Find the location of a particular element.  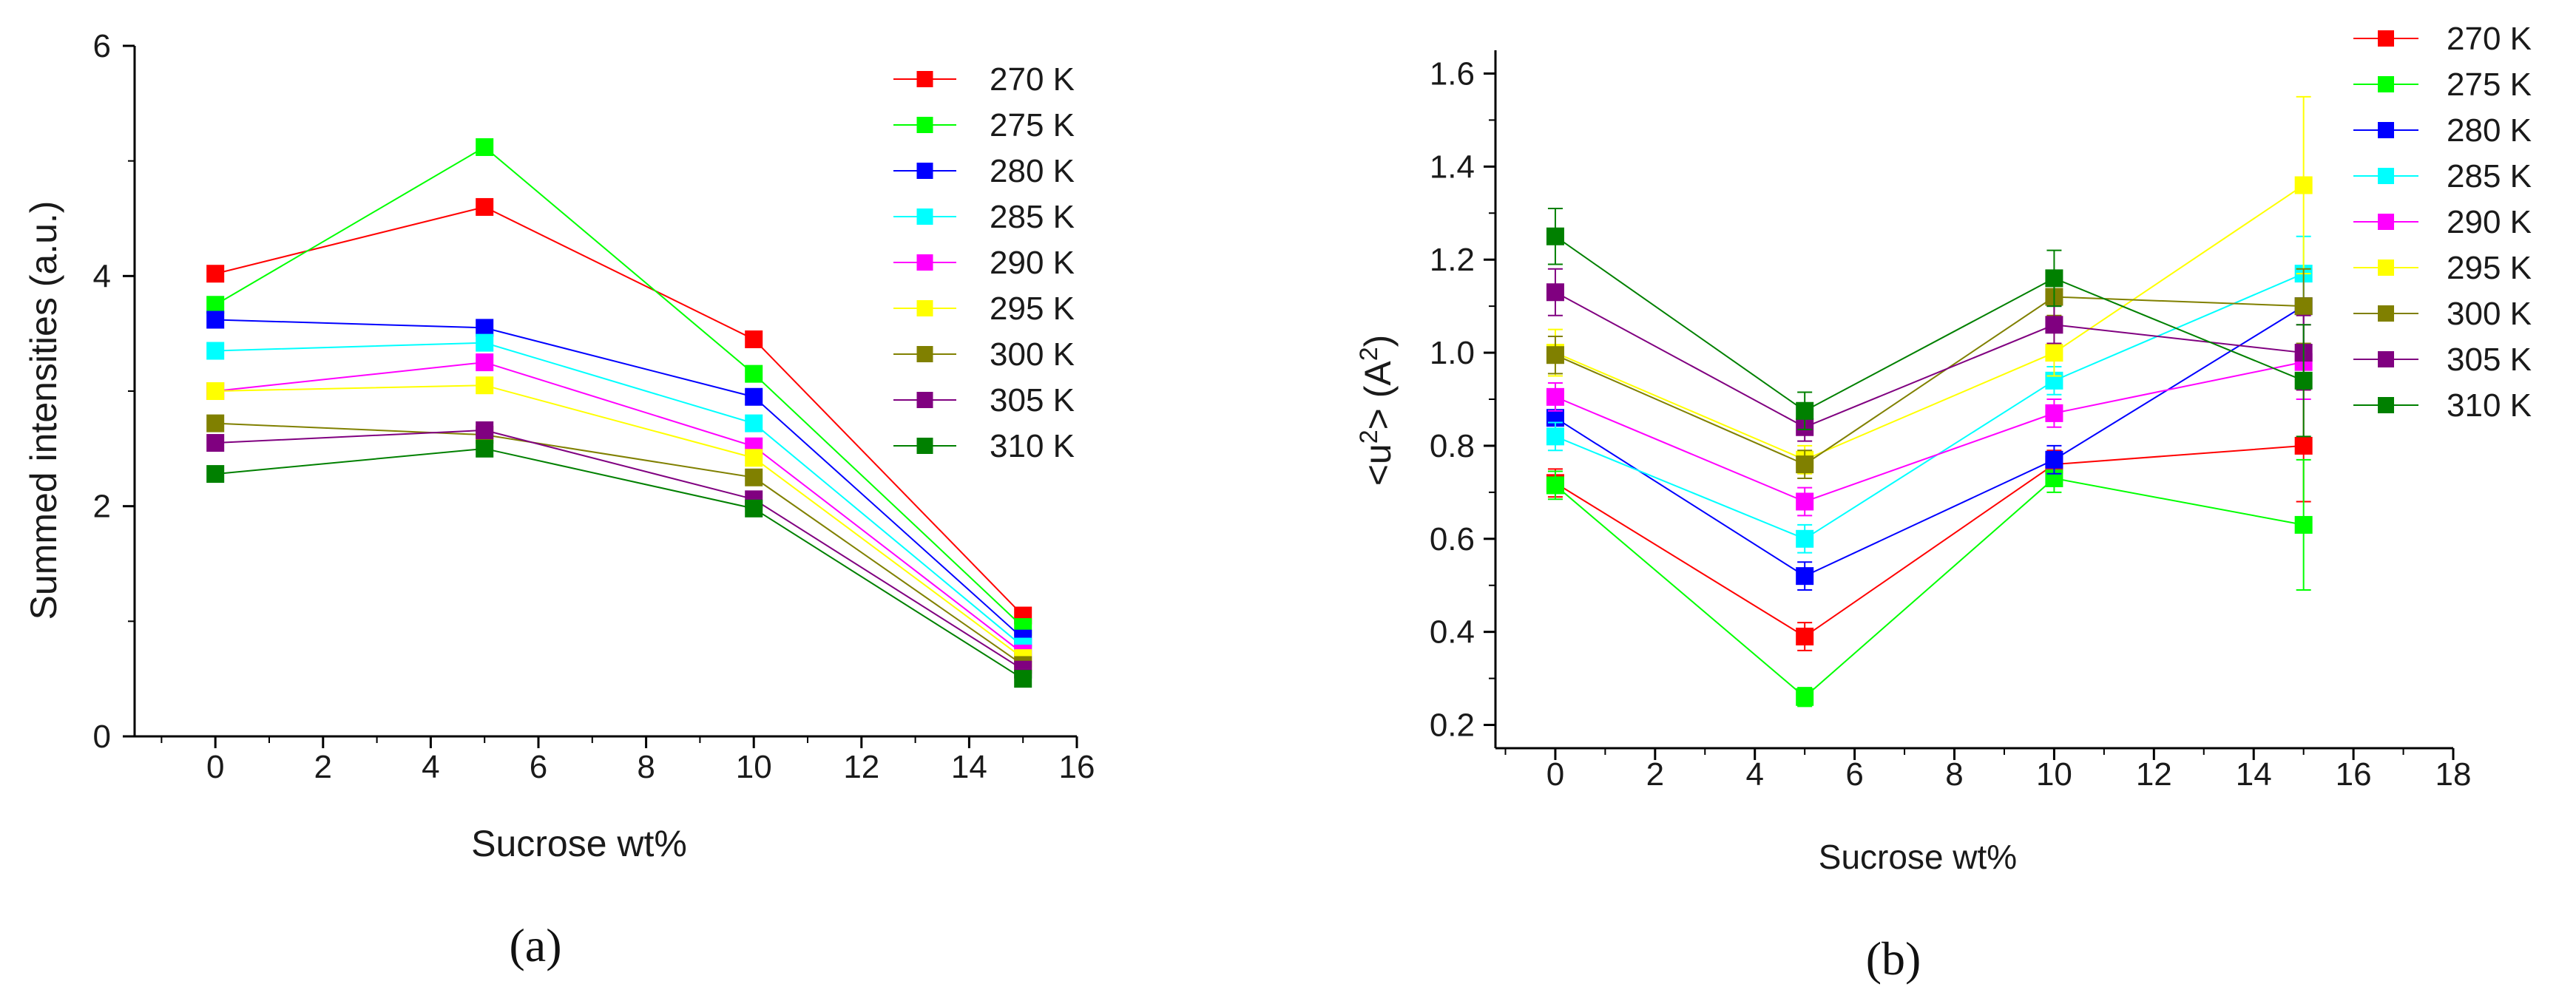

chart-b-y-axis-label-text: <u2> (A2) is located at coordinates (1377, 410).